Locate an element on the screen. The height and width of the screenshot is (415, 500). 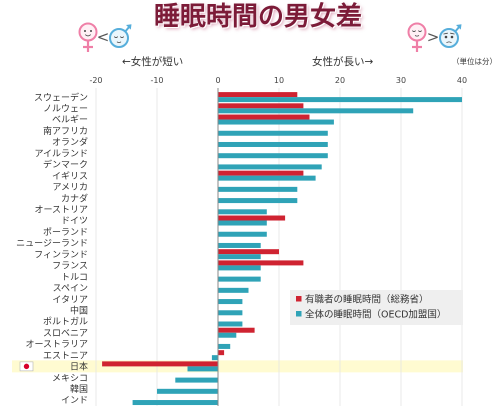
x-tick-label: -10 is located at coordinates (156, 80).